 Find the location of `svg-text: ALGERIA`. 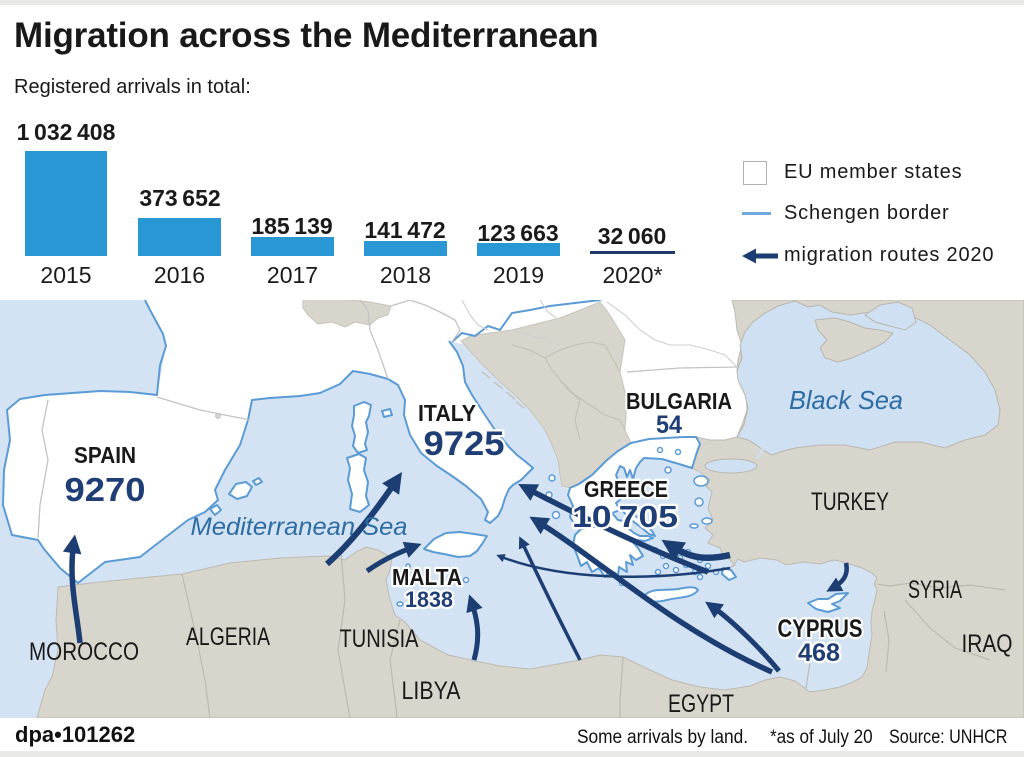

svg-text: ALGERIA is located at coordinates (228, 637).